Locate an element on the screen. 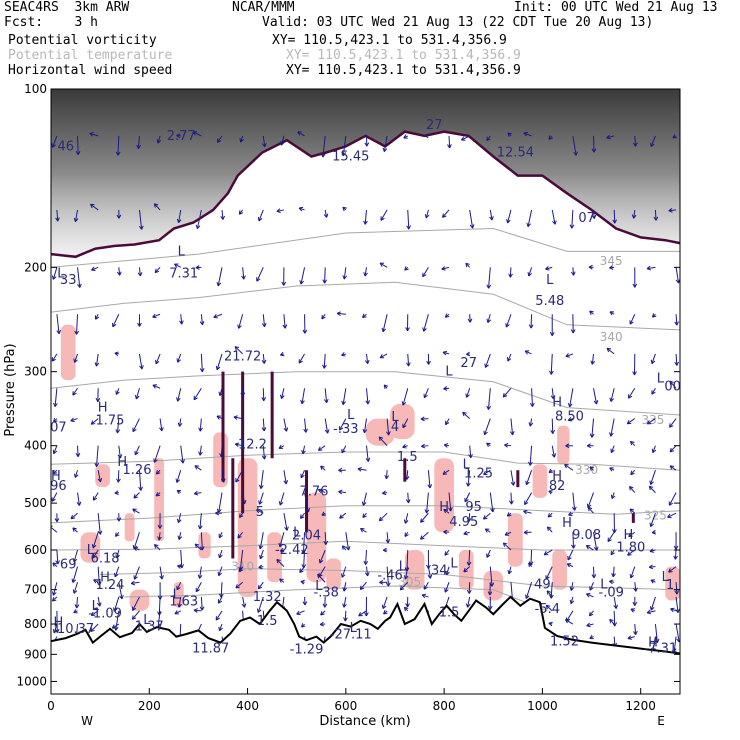 Image resolution: width=740 pixels, height=740 pixels. pv-value-label: 12.2 is located at coordinates (252, 444).